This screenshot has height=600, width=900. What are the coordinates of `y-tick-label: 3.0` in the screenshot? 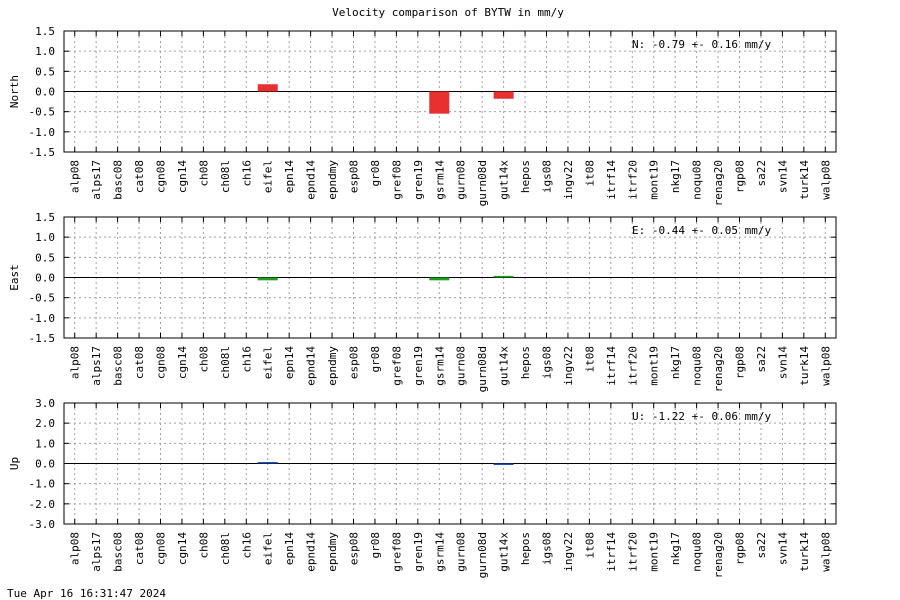 It's located at (45, 403).